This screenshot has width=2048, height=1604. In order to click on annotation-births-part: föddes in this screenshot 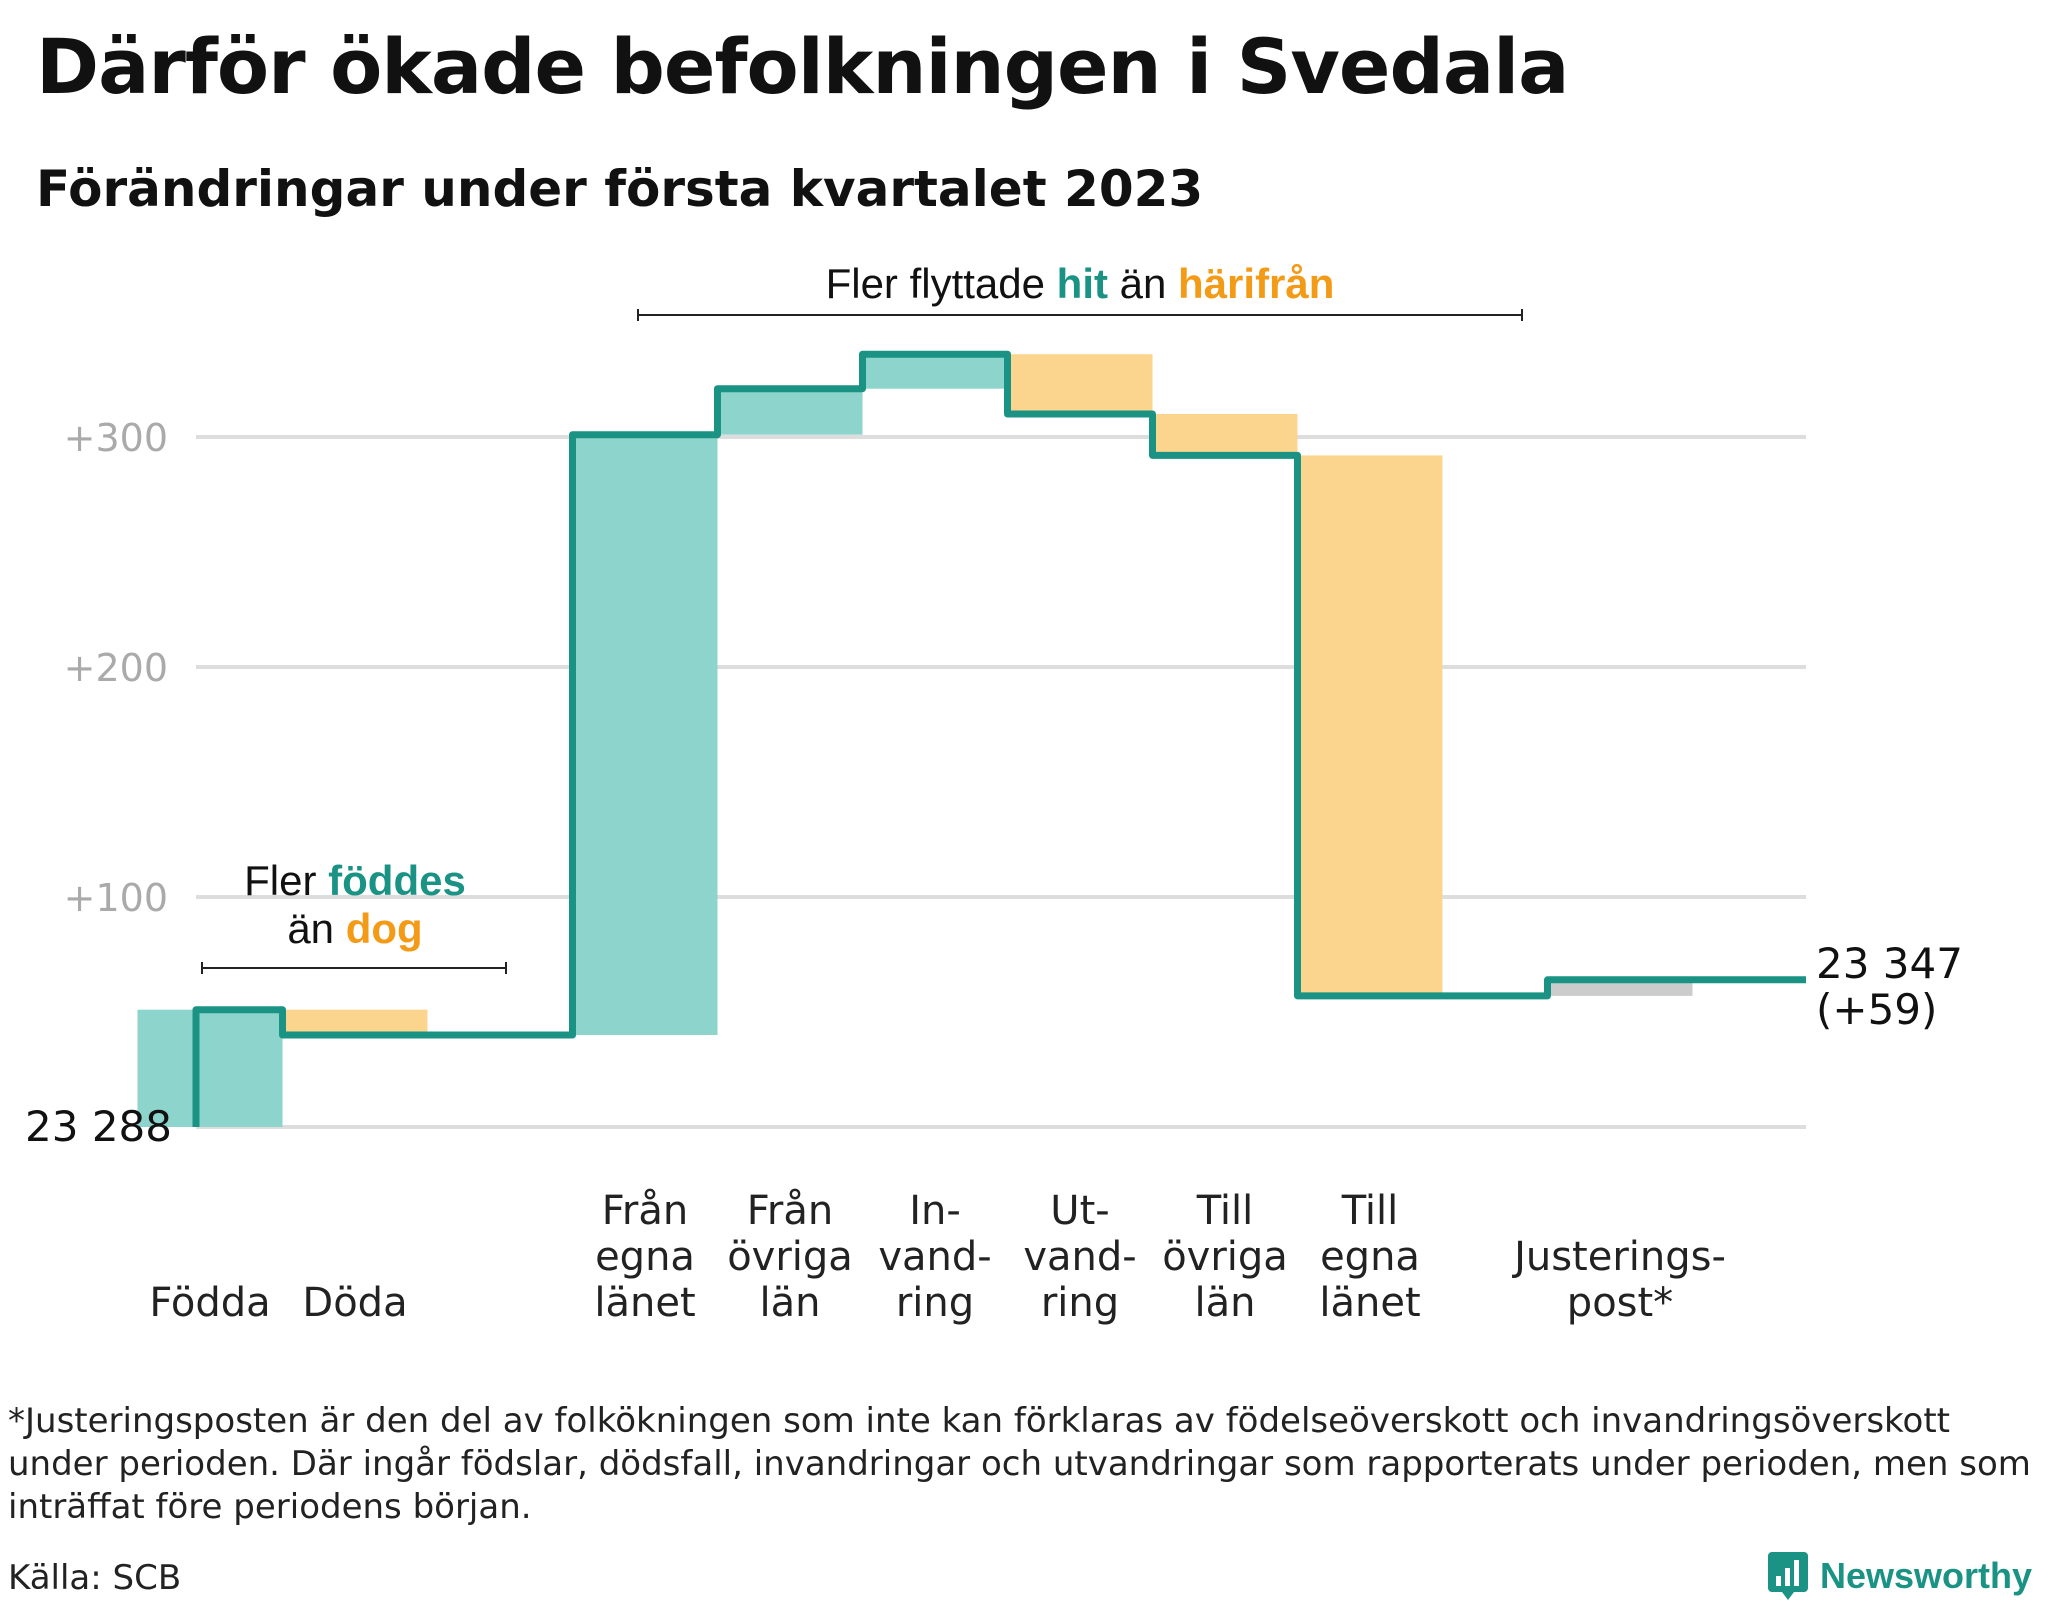, I will do `click(397, 880)`.